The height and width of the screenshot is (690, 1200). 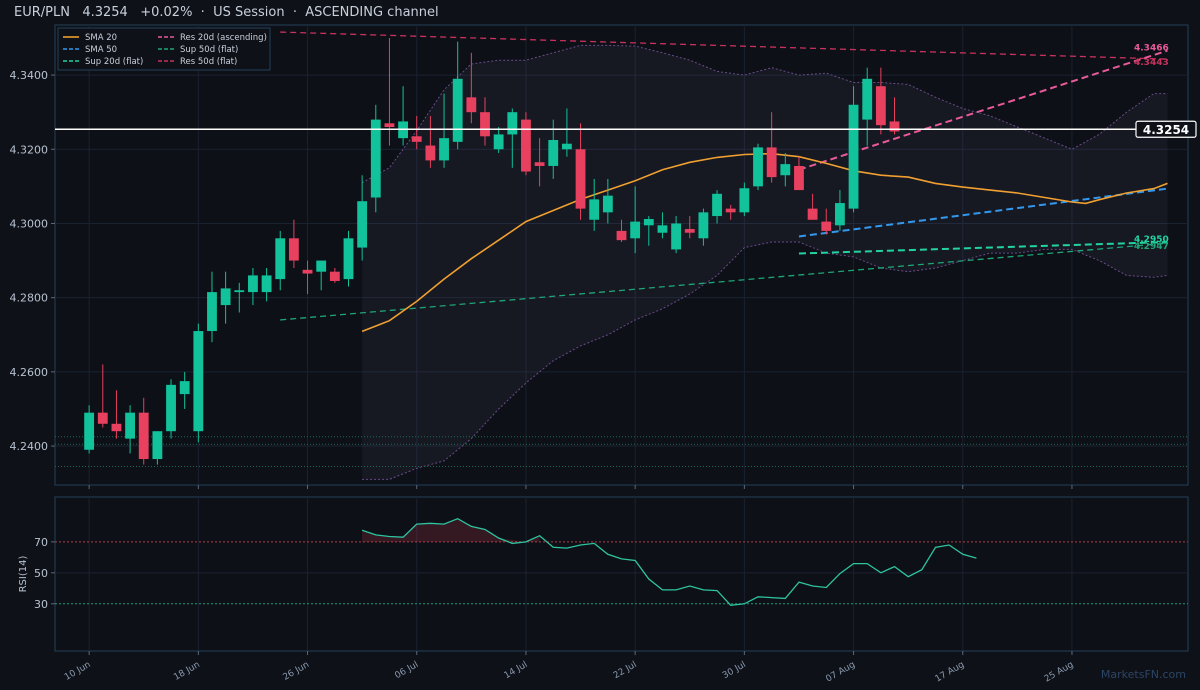 I want to click on y-tick-label: 4.3200, so click(x=29, y=149).